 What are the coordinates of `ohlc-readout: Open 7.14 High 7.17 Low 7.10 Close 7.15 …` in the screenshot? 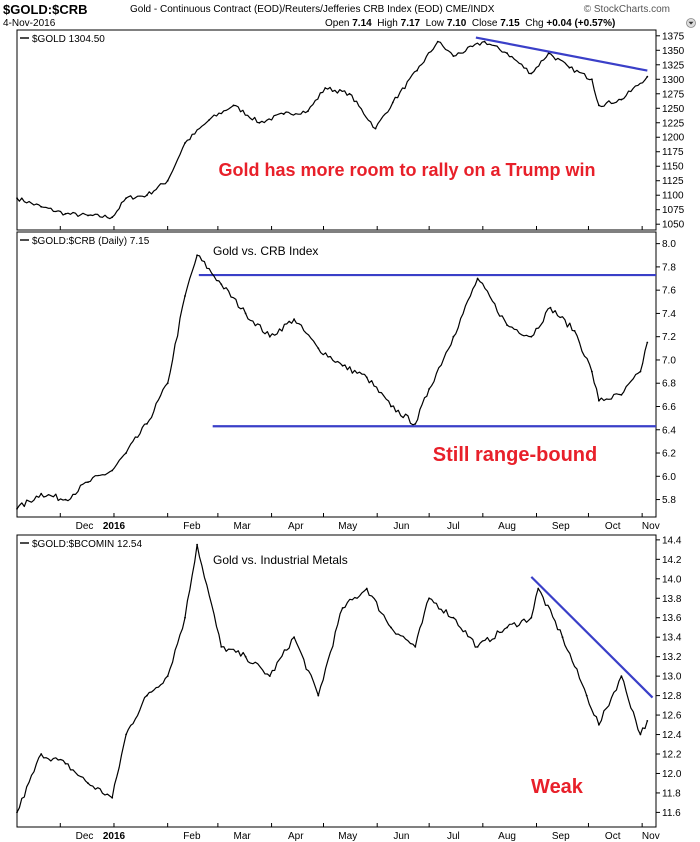 It's located at (470, 23).